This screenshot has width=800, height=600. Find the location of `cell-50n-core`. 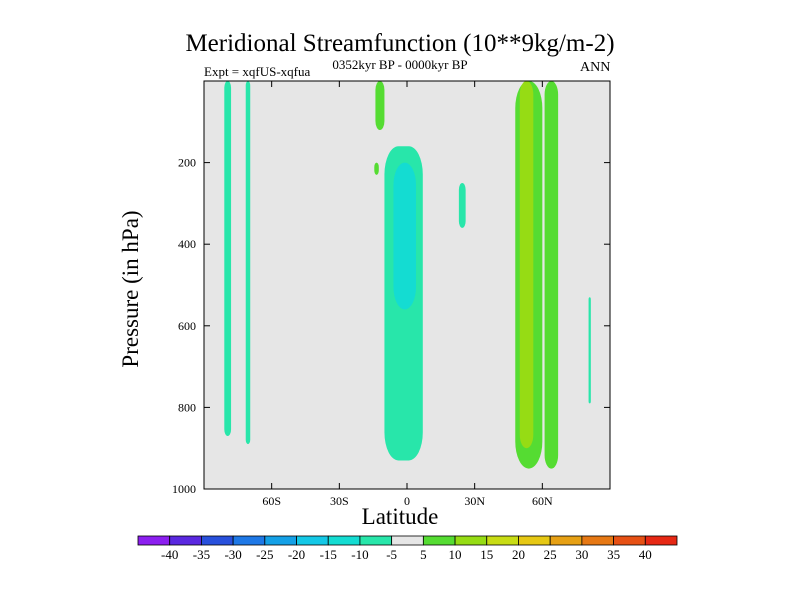

cell-50n-core is located at coordinates (526, 265).